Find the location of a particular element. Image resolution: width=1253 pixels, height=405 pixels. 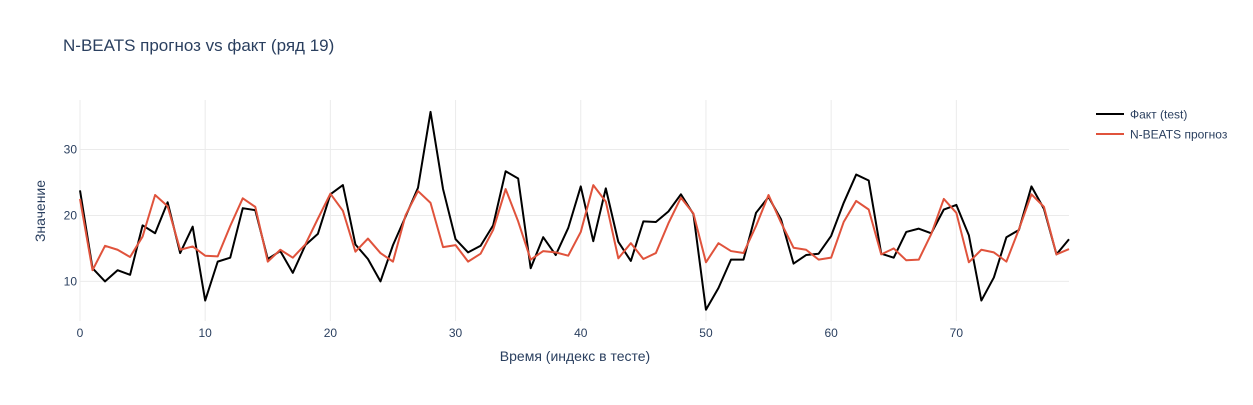

x-tick-label: 30 is located at coordinates (456, 333).